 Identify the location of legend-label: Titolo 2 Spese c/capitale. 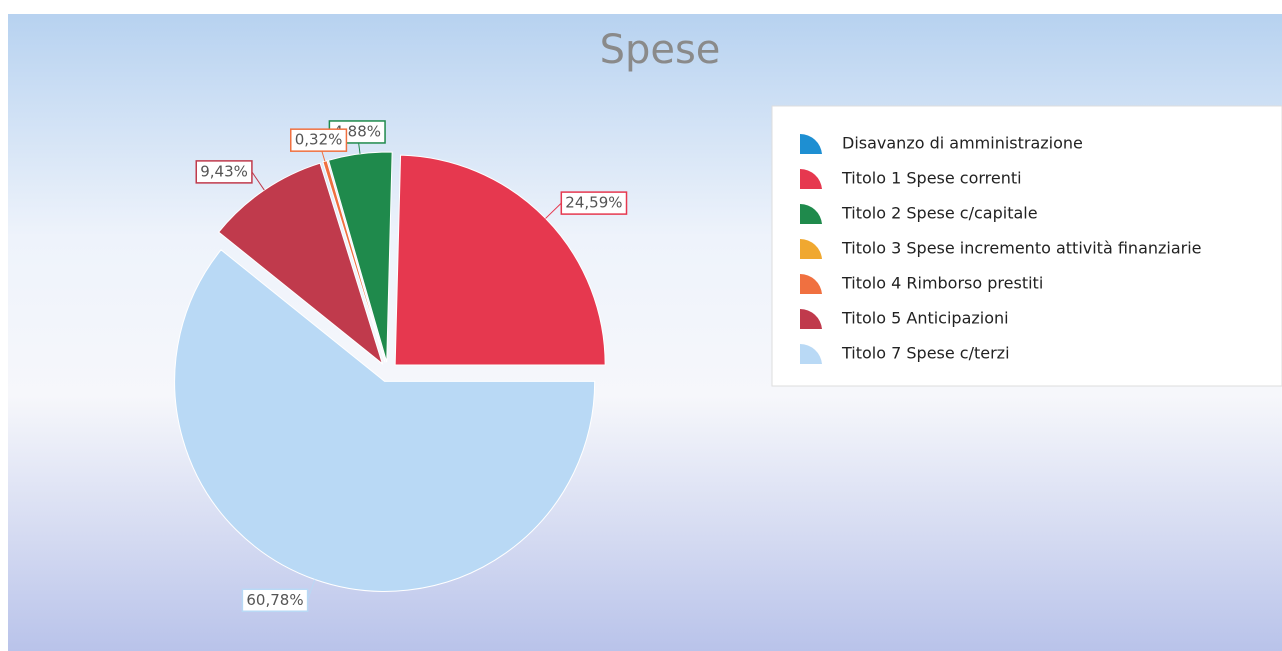
(939, 213).